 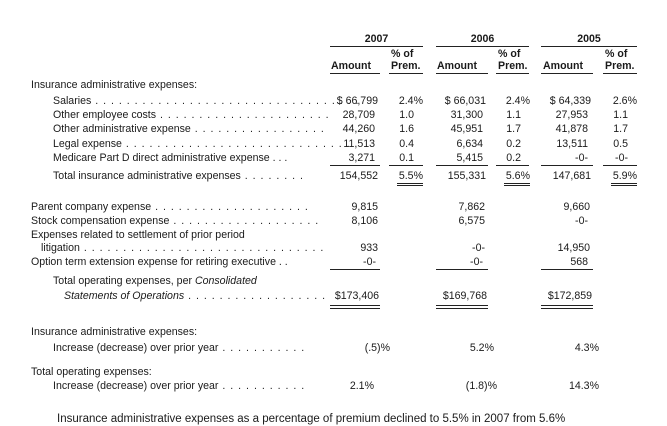 What do you see at coordinates (410, 101) in the screenshot?
I see `admin-row-2007-pct: 2.4%` at bounding box center [410, 101].